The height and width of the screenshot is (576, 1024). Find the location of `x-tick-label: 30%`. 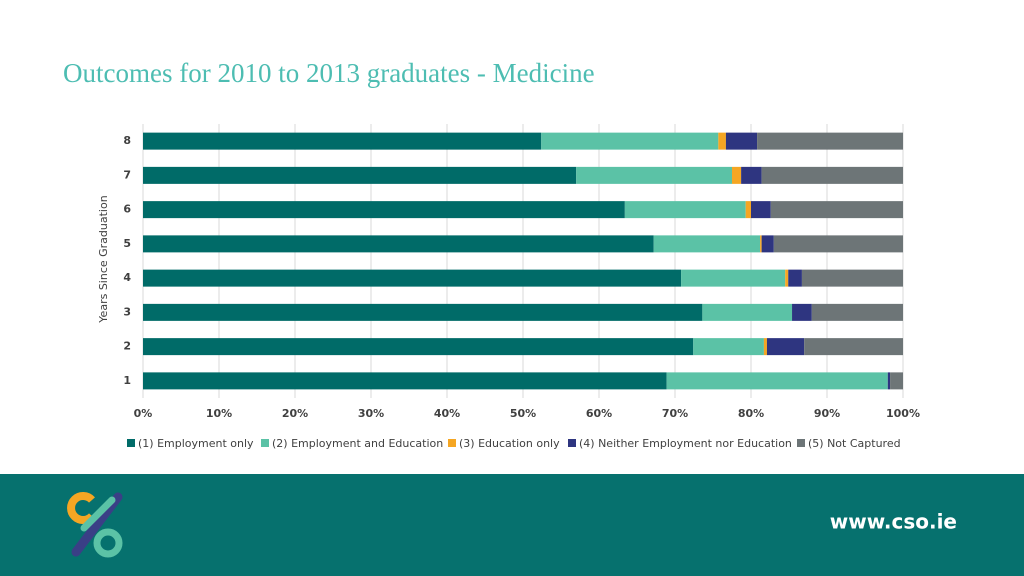

x-tick-label: 30% is located at coordinates (371, 413).